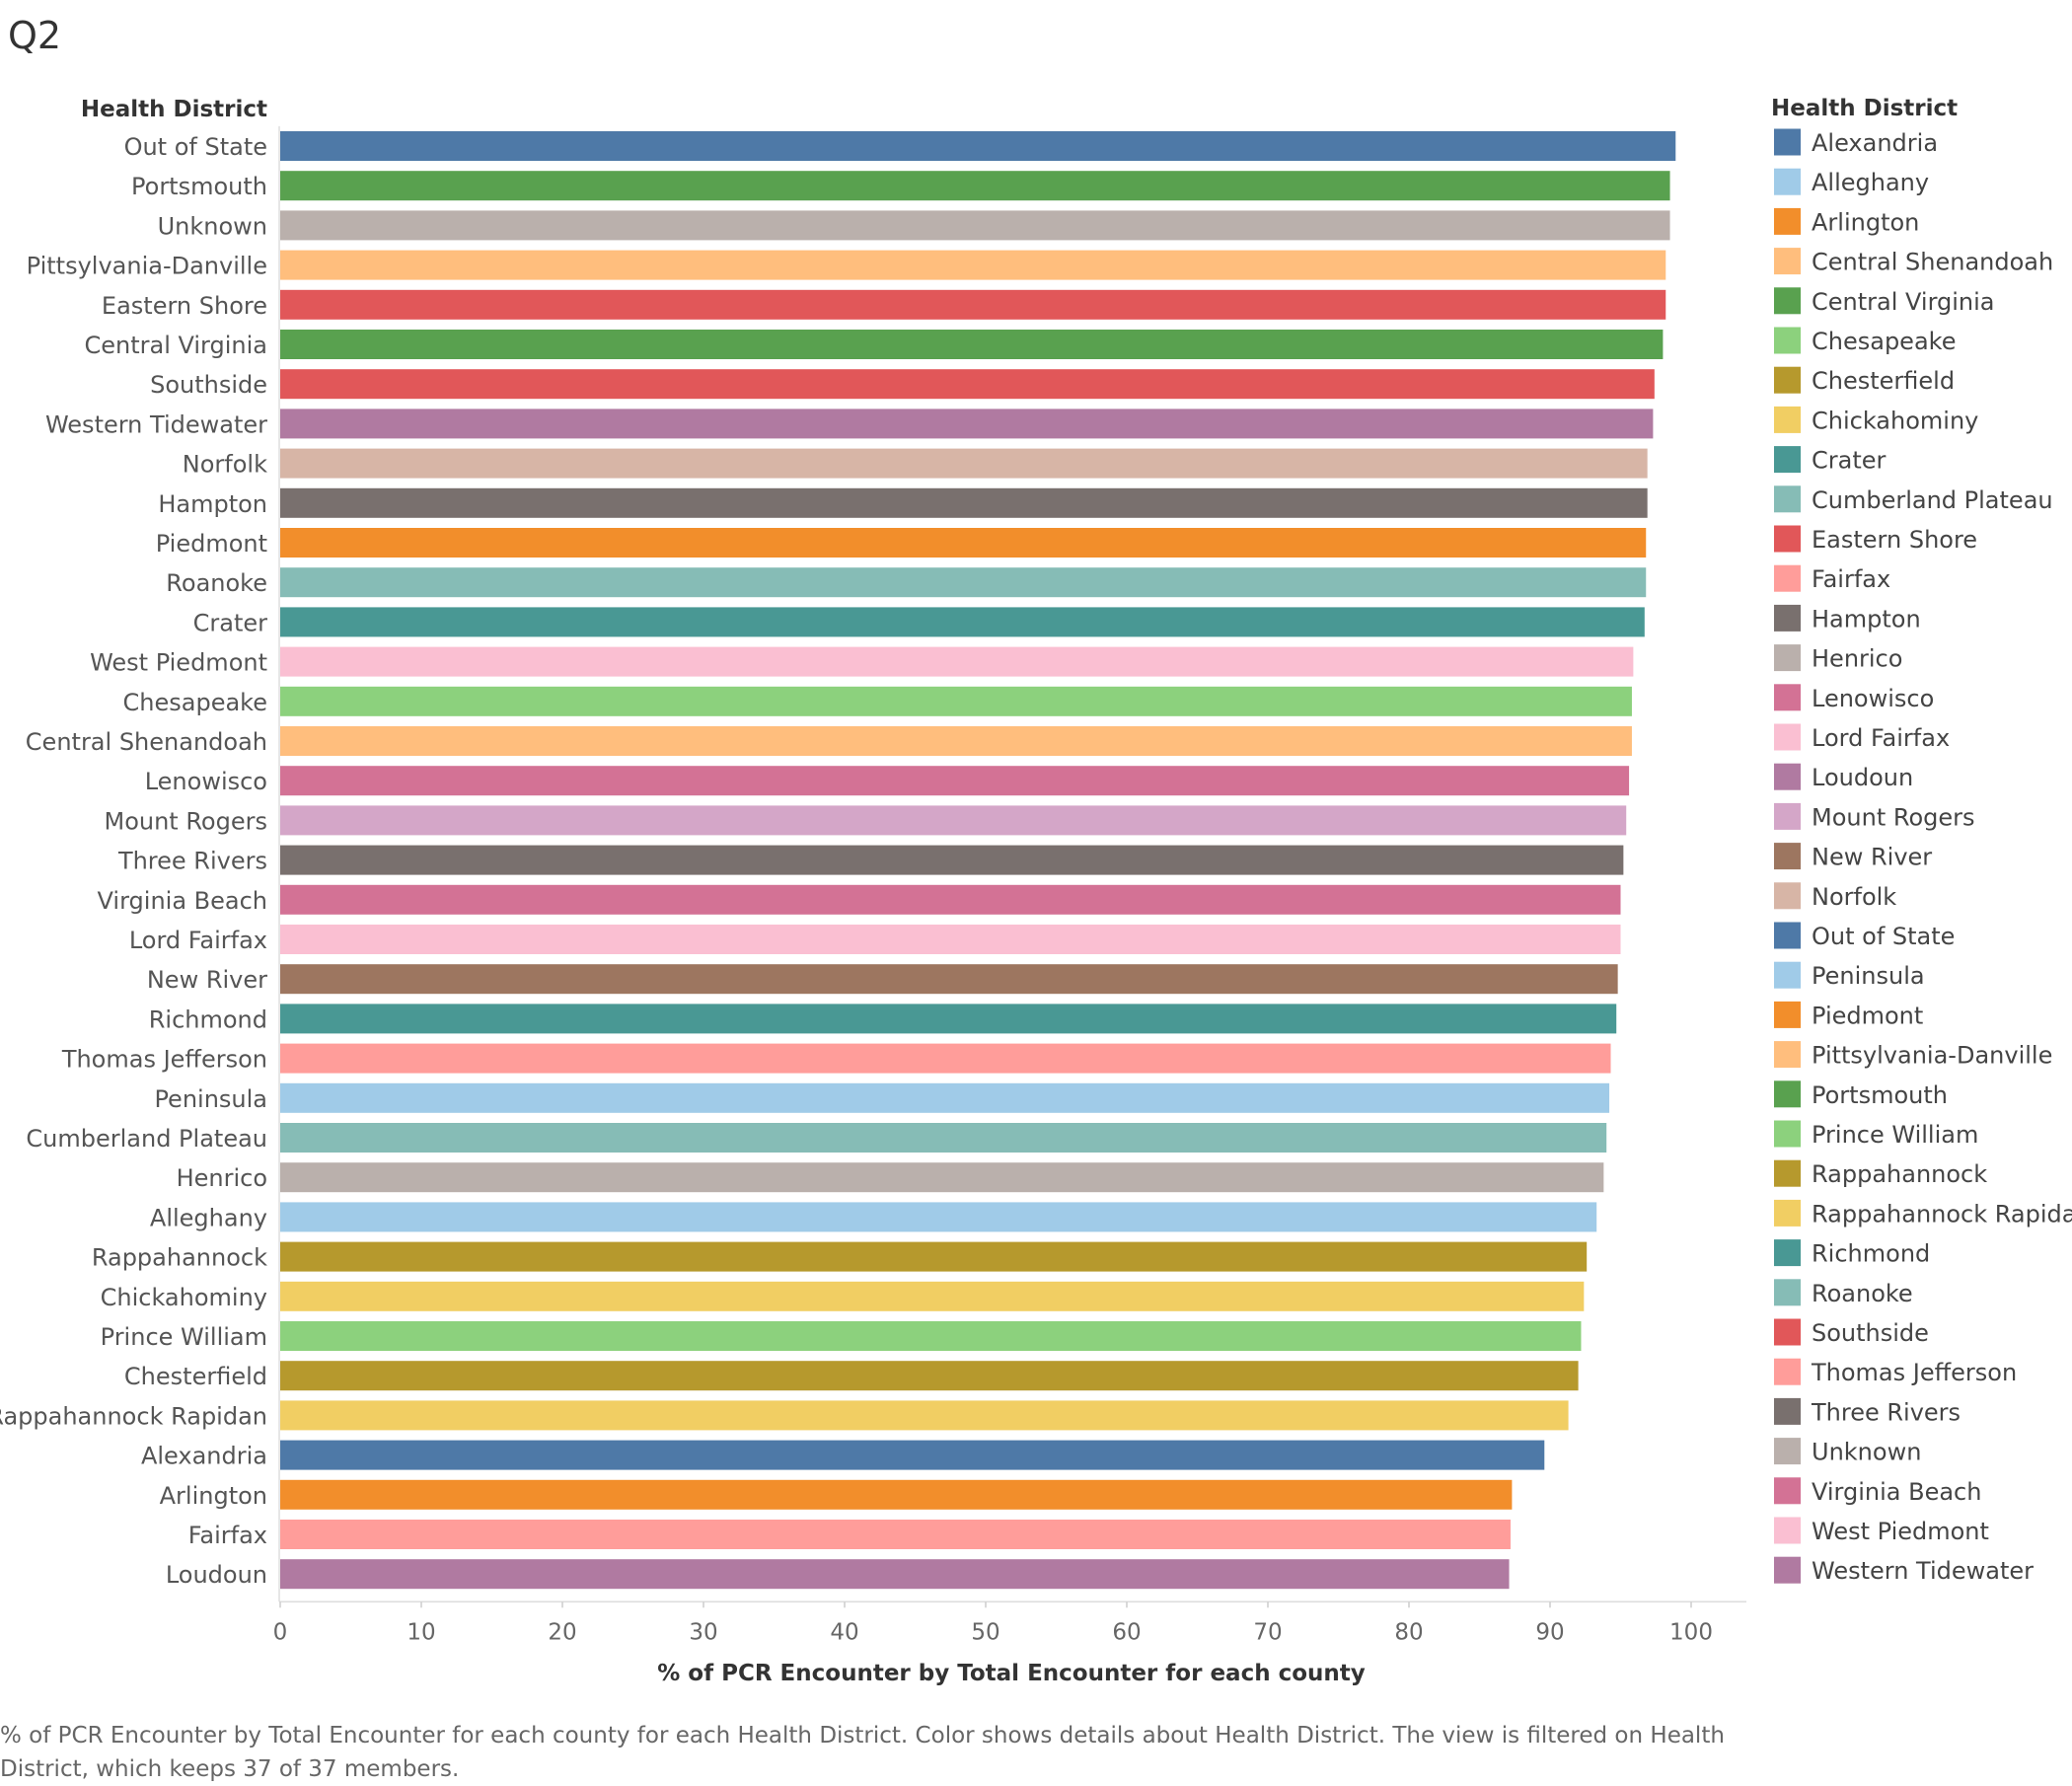  What do you see at coordinates (1897, 1492) in the screenshot?
I see `legend-label: Virginia Beach` at bounding box center [1897, 1492].